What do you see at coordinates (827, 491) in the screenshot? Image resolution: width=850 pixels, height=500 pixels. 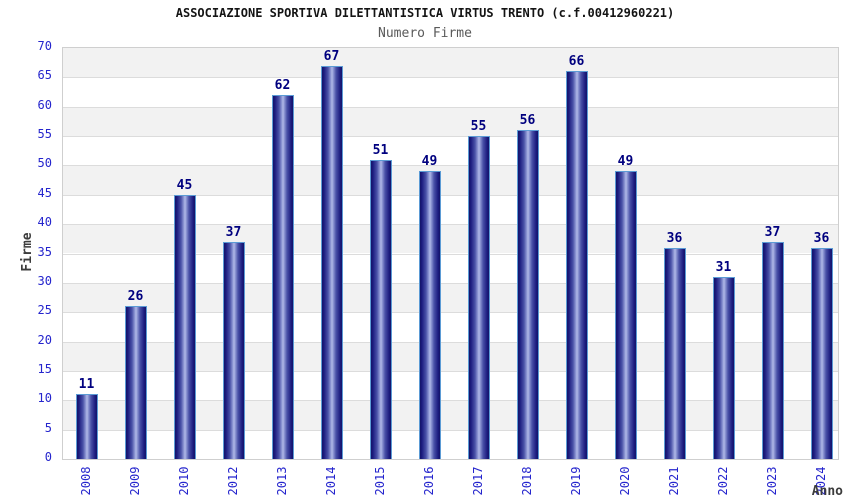 I see `x-axis-label: Anno` at bounding box center [827, 491].